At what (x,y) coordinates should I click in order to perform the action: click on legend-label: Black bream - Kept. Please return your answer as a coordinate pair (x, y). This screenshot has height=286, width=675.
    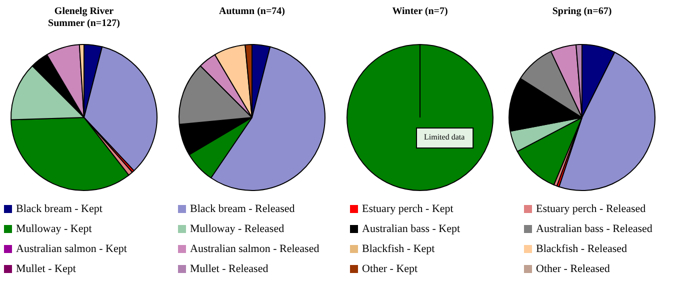
    Looking at the image, I should click on (59, 209).